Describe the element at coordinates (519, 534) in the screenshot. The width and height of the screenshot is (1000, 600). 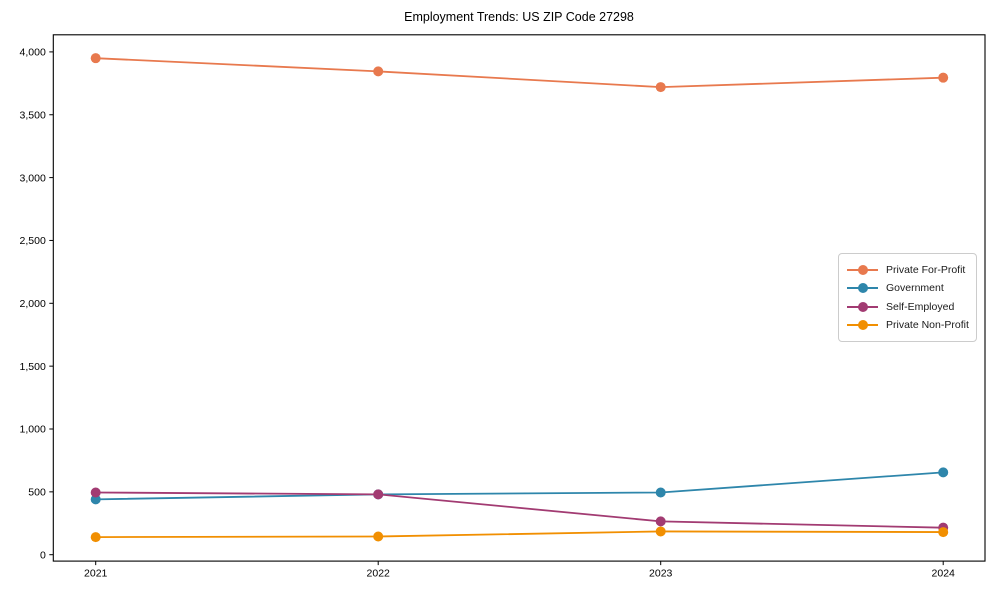
I see `series-line-private-non-profit` at that location.